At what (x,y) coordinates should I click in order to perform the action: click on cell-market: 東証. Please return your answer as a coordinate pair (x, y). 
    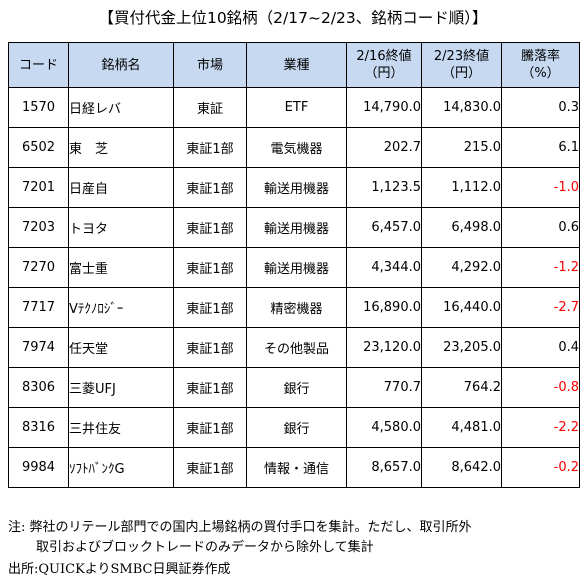
    Looking at the image, I should click on (210, 107).